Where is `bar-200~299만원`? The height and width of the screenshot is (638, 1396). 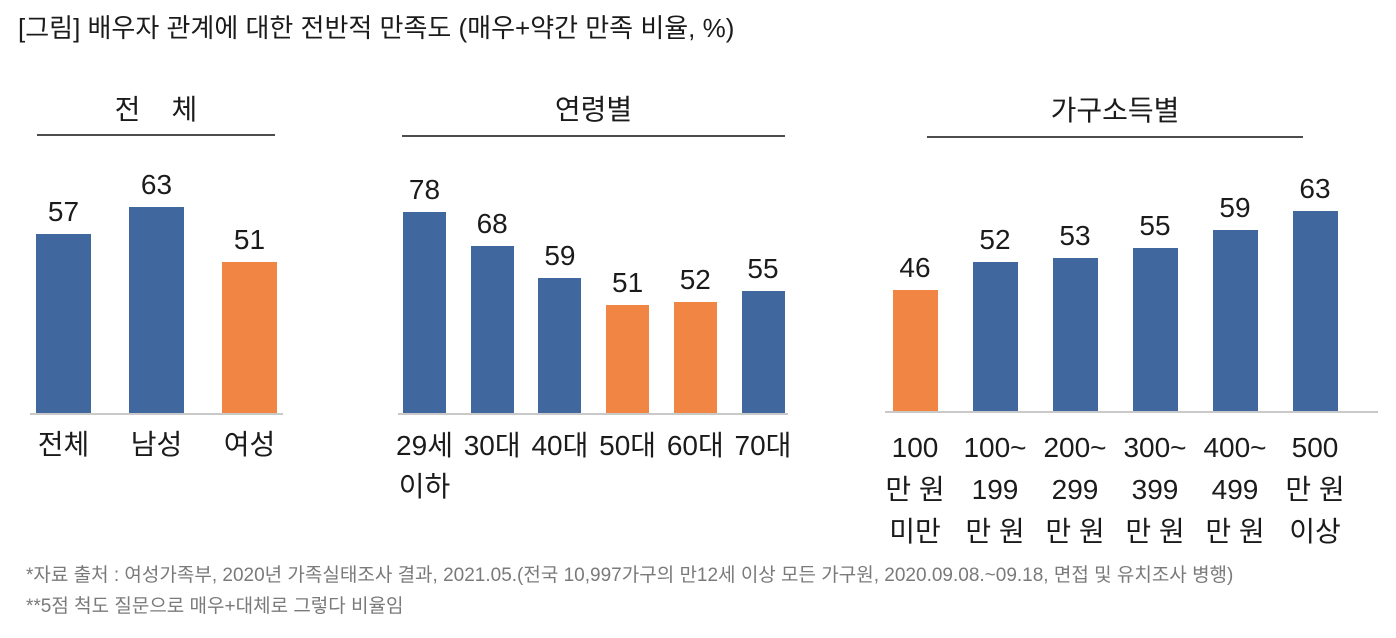
bar-200~299만원 is located at coordinates (1075, 334).